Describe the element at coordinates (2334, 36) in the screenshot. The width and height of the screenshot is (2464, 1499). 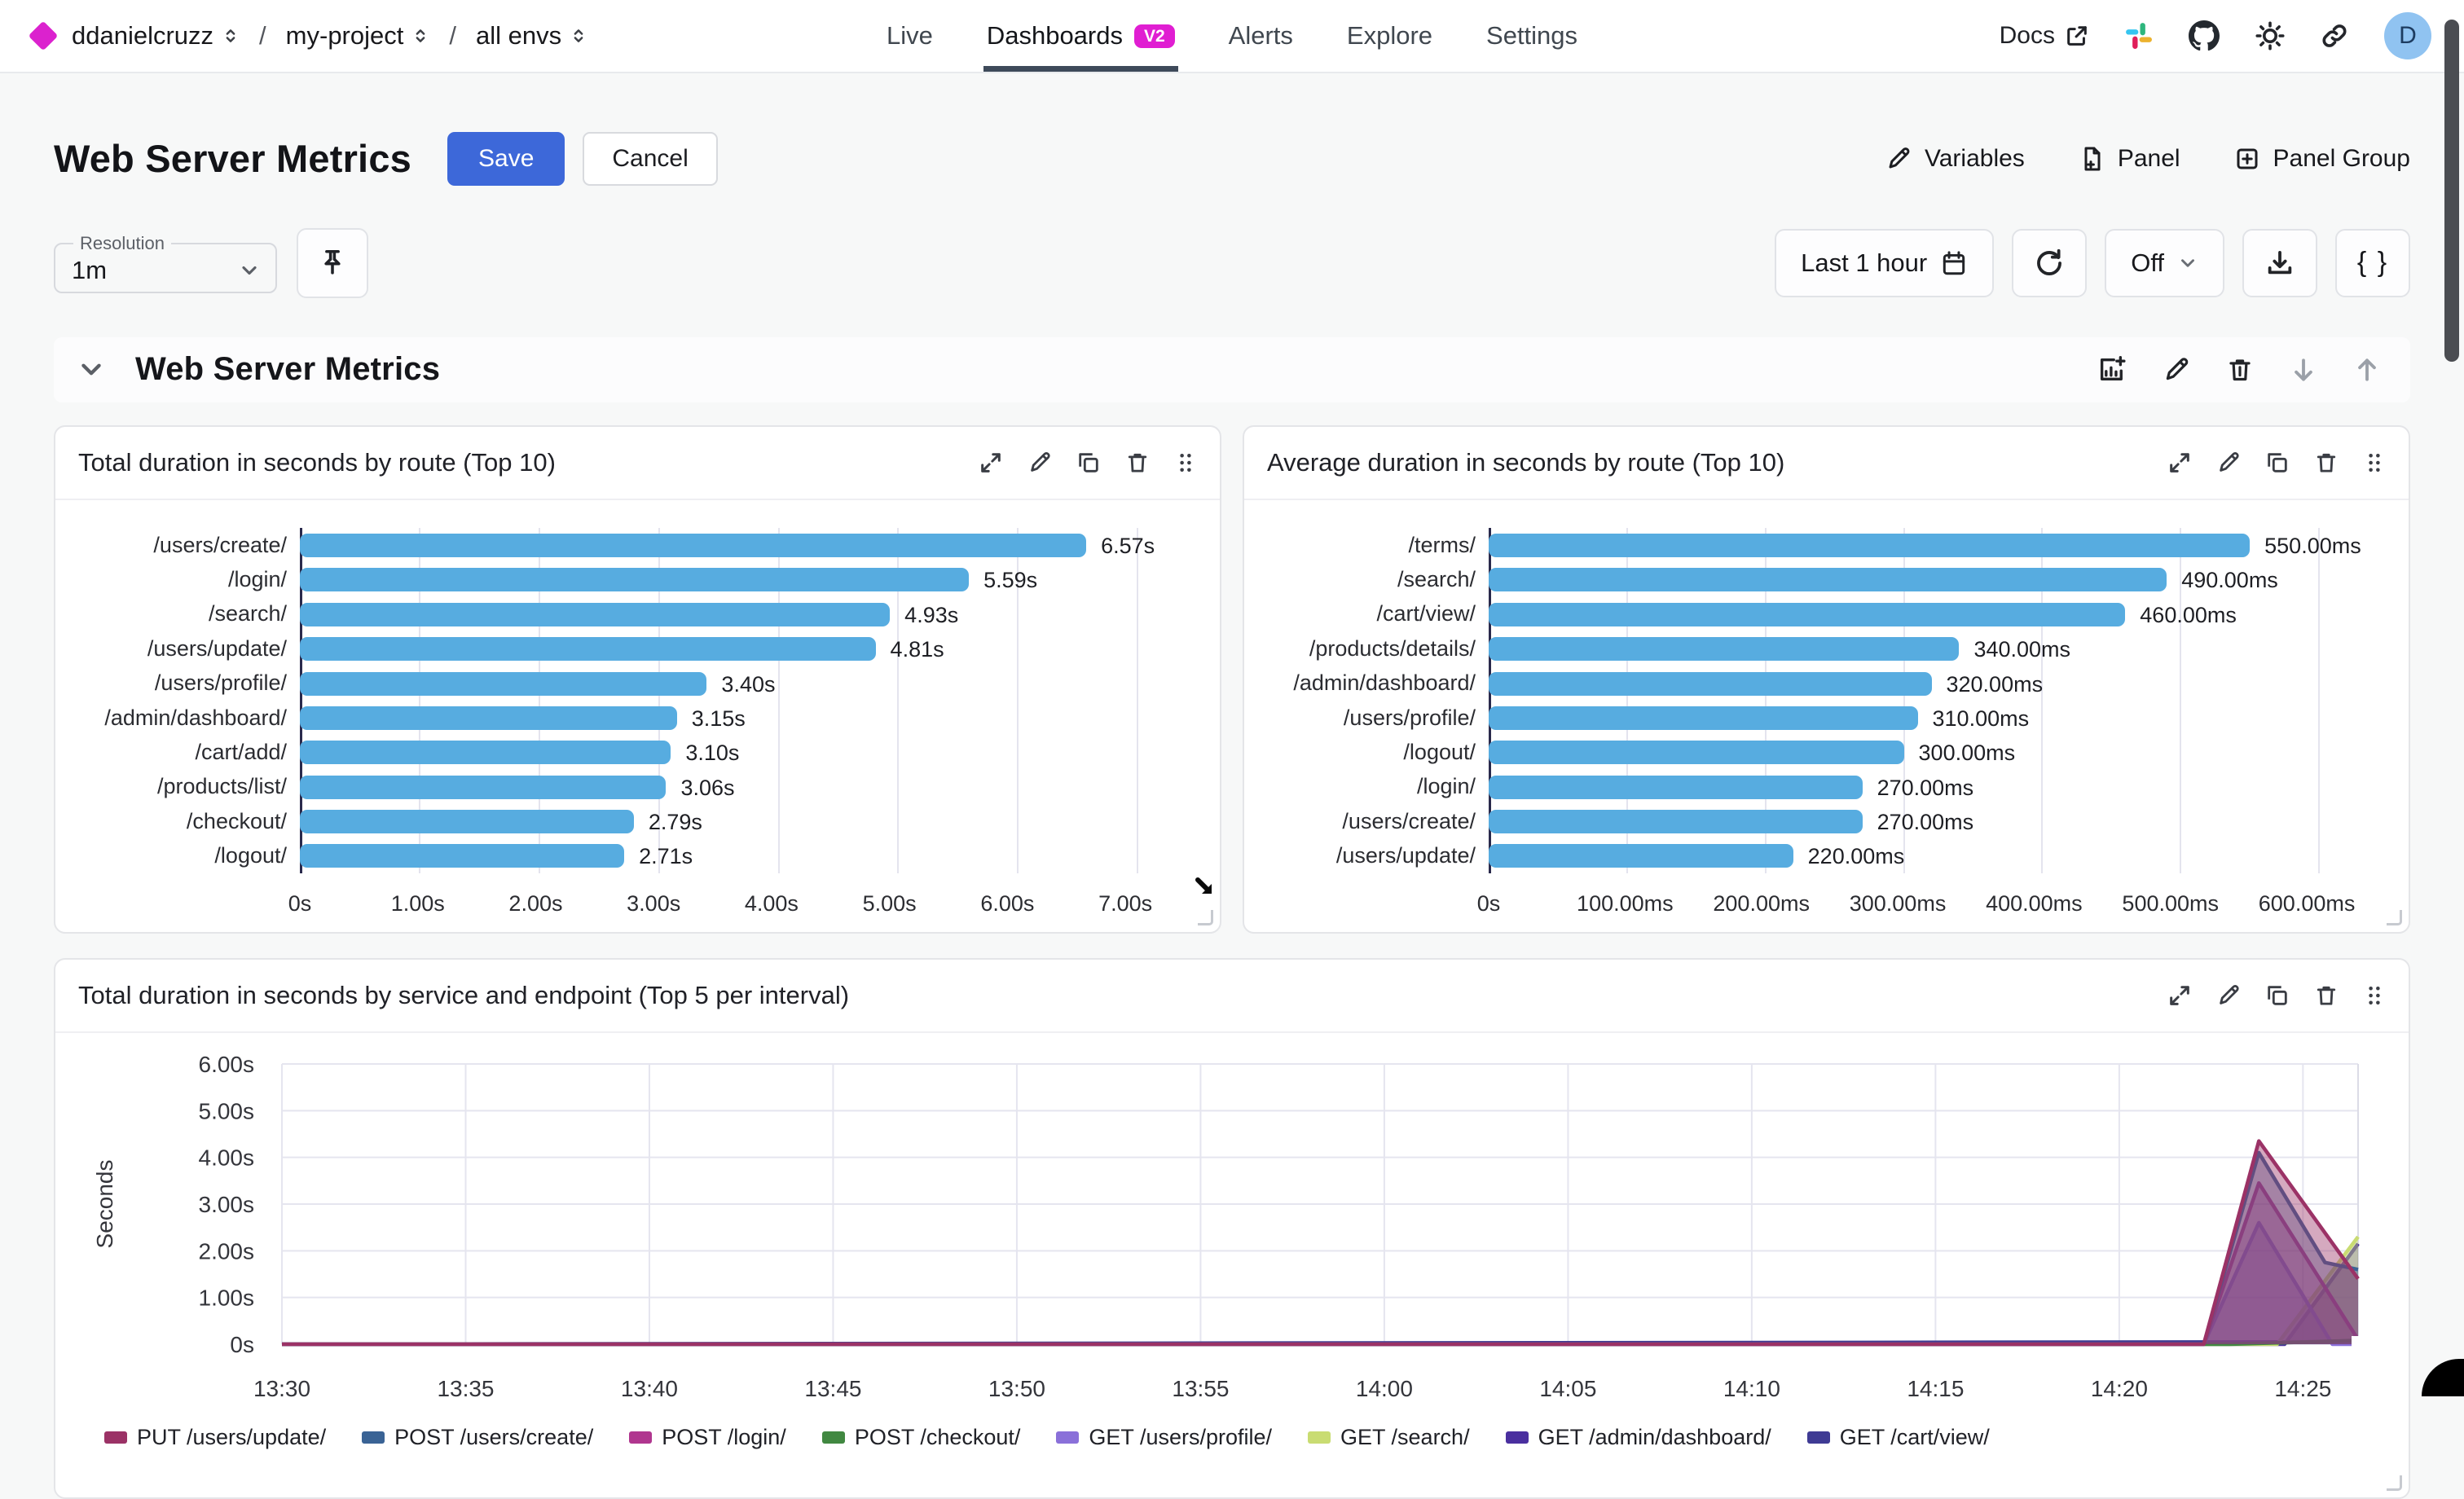
I see `share-link-button` at that location.